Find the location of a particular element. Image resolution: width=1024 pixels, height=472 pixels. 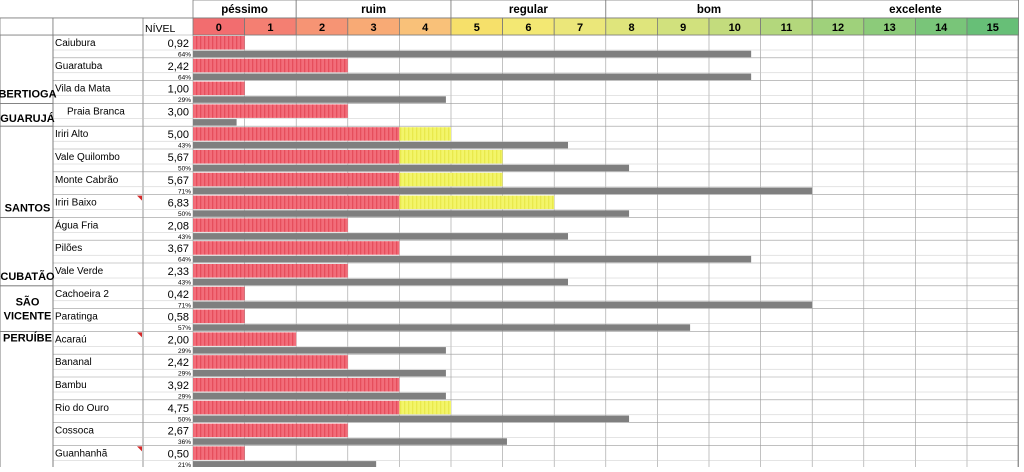

row-name: Praia Branca is located at coordinates (96, 111).